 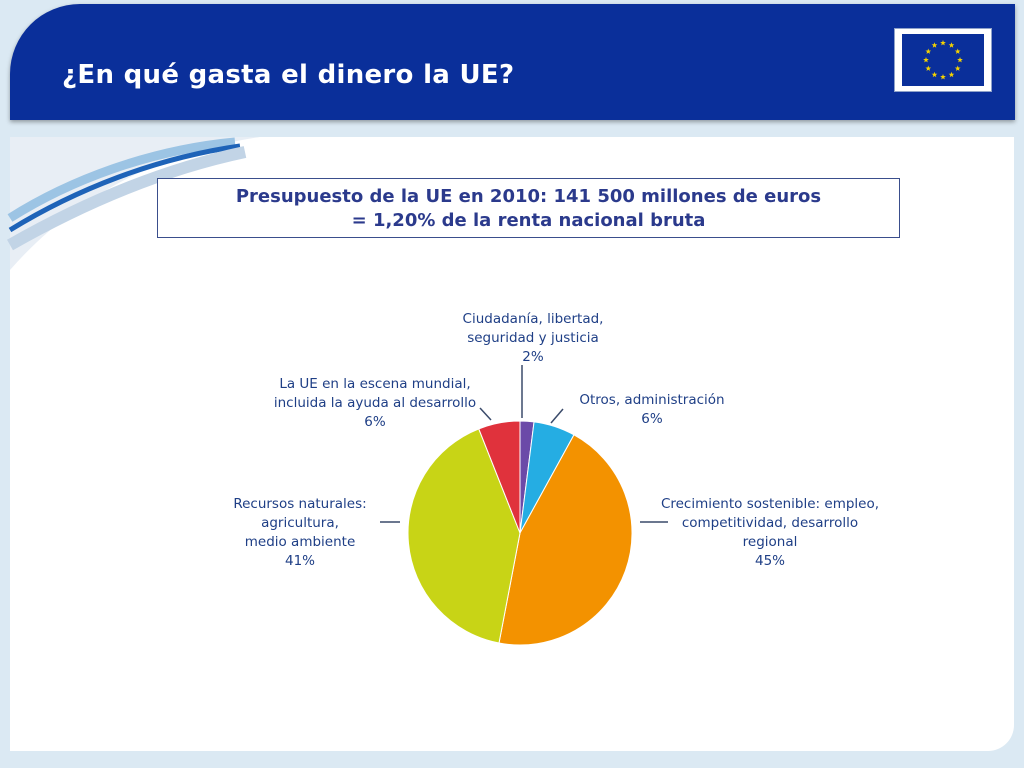 What do you see at coordinates (300, 504) in the screenshot?
I see `pie-slice-label-line: Recursos naturales:` at bounding box center [300, 504].